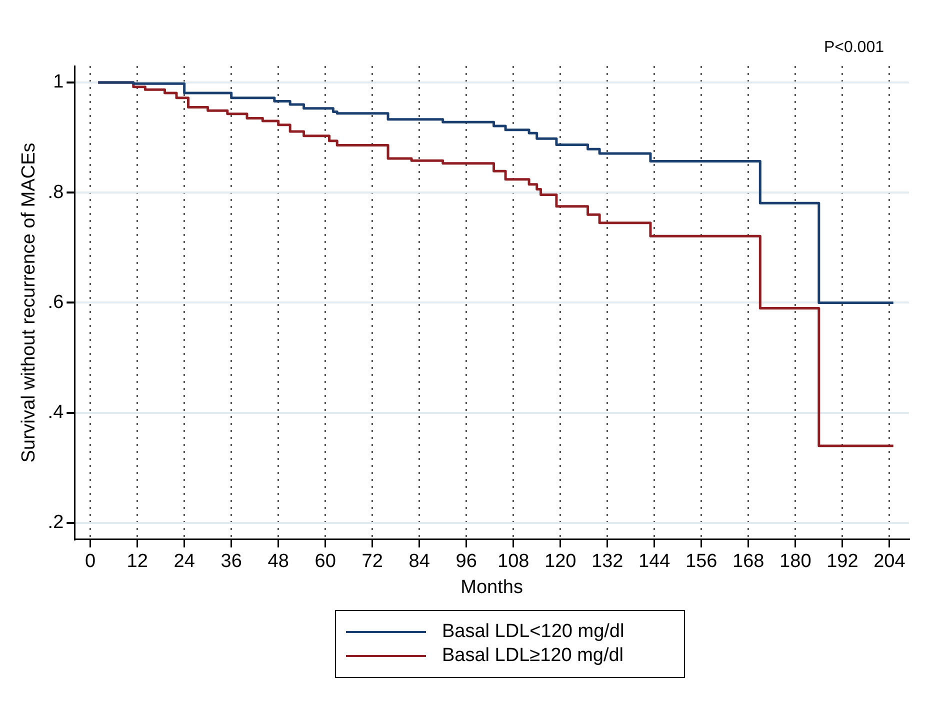 Image resolution: width=931 pixels, height=711 pixels. I want to click on x-tick-label: 132, so click(608, 561).